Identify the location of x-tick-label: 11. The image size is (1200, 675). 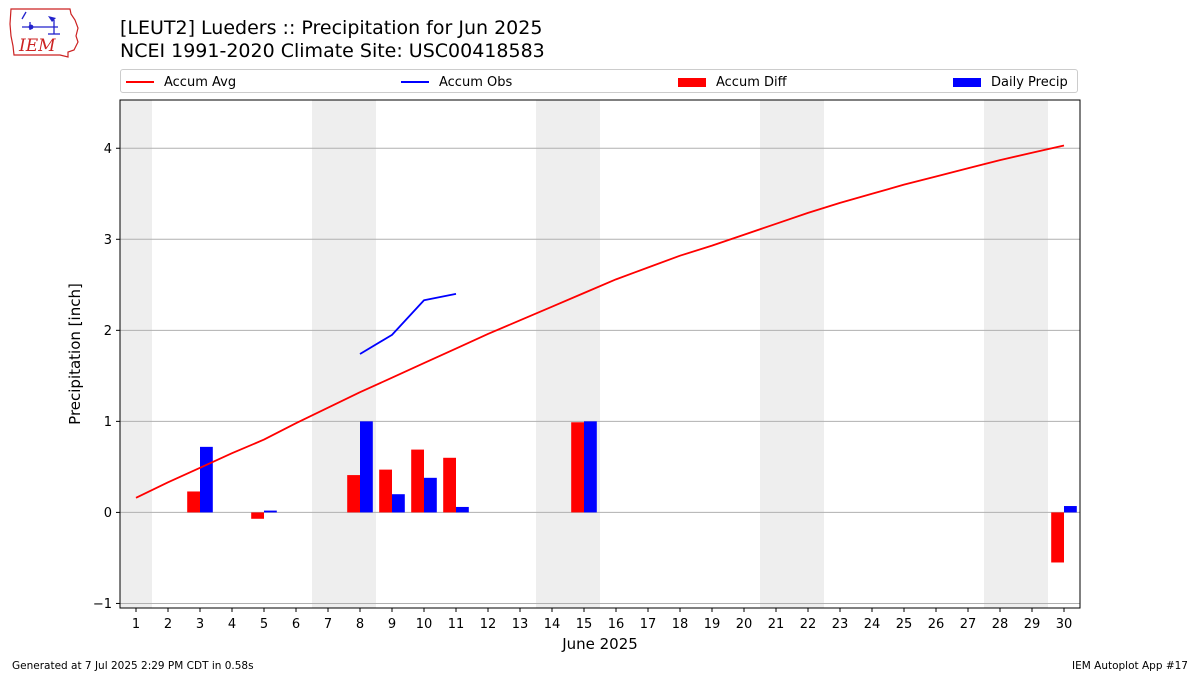
(456, 624).